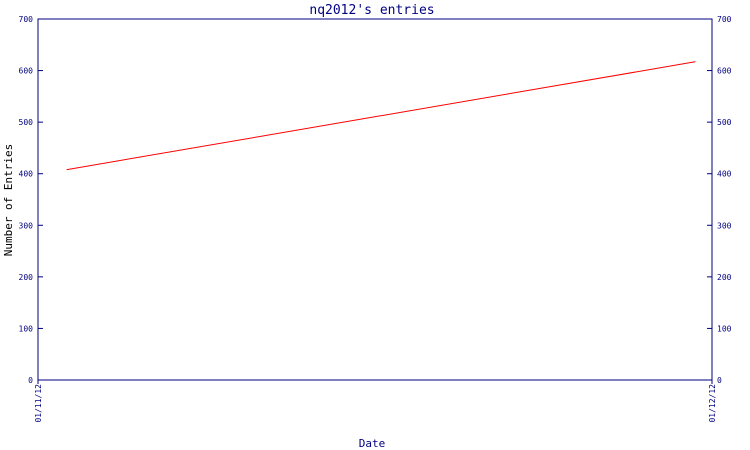 This screenshot has height=450, width=750. What do you see at coordinates (26, 277) in the screenshot?
I see `y-tick-label-left: 200` at bounding box center [26, 277].